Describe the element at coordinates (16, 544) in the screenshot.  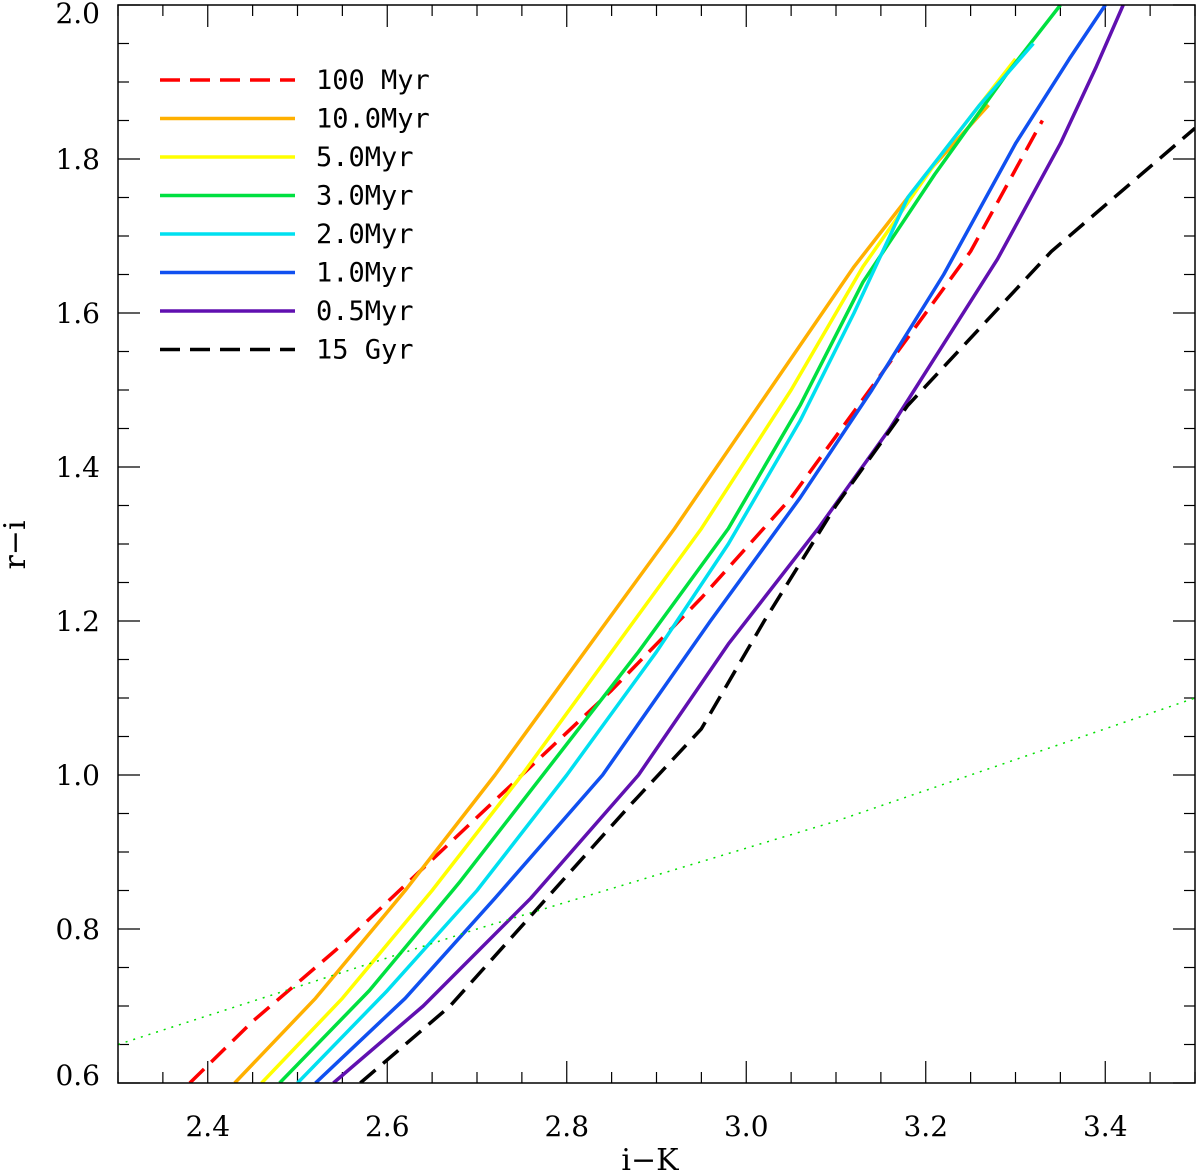
I see `y-axis-label: r−i` at that location.